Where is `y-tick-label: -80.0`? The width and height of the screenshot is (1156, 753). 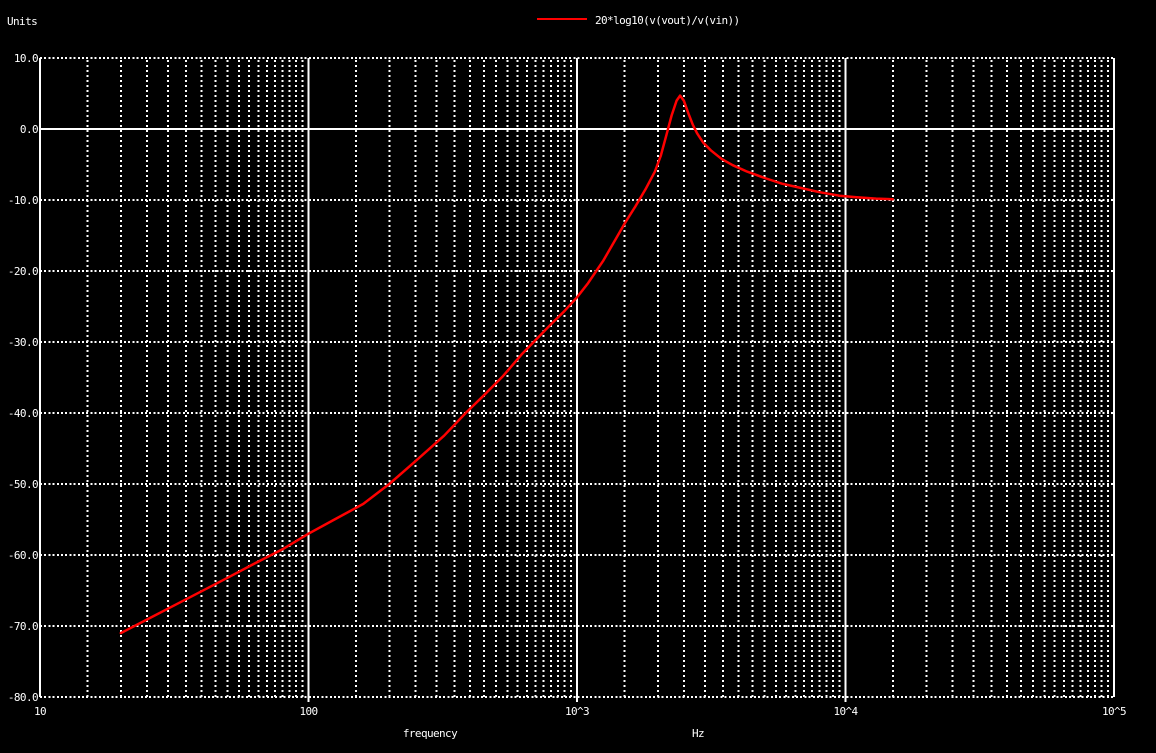
y-tick-label: -80.0 is located at coordinates (23, 697).